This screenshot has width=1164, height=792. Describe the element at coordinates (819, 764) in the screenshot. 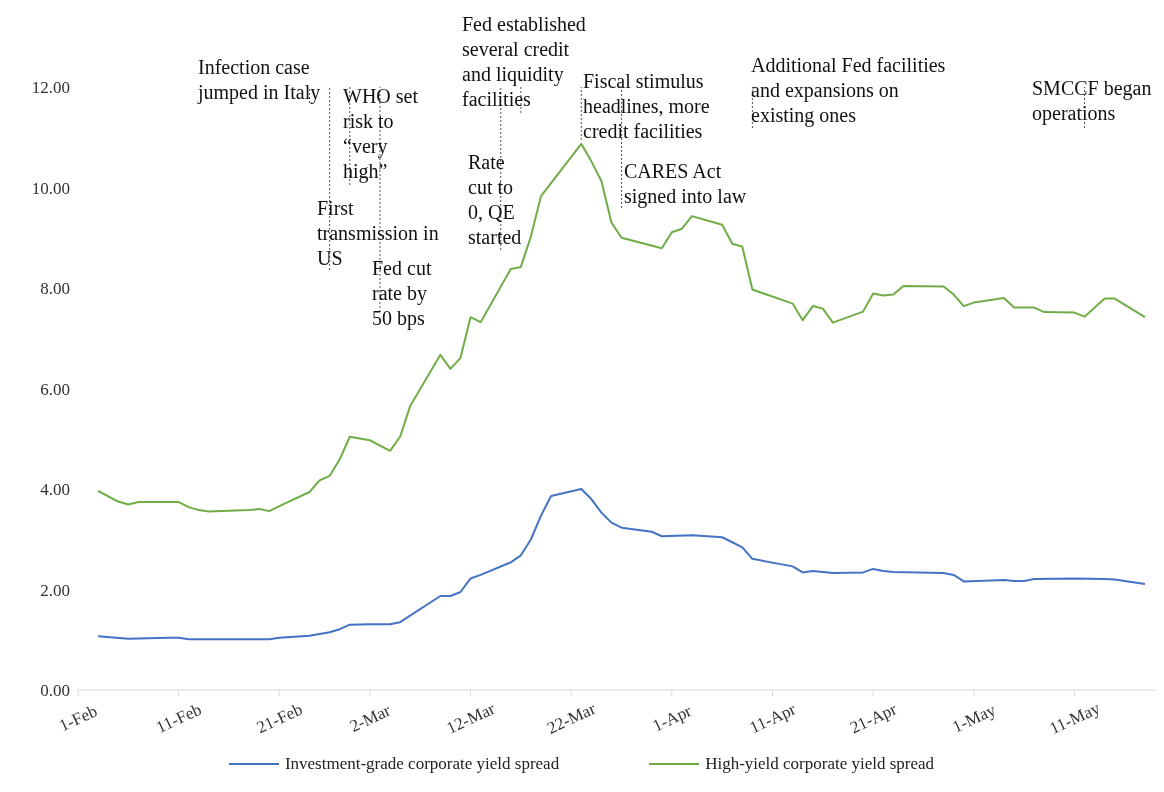

I see `legend-label: High-yield corporate yield spread` at that location.